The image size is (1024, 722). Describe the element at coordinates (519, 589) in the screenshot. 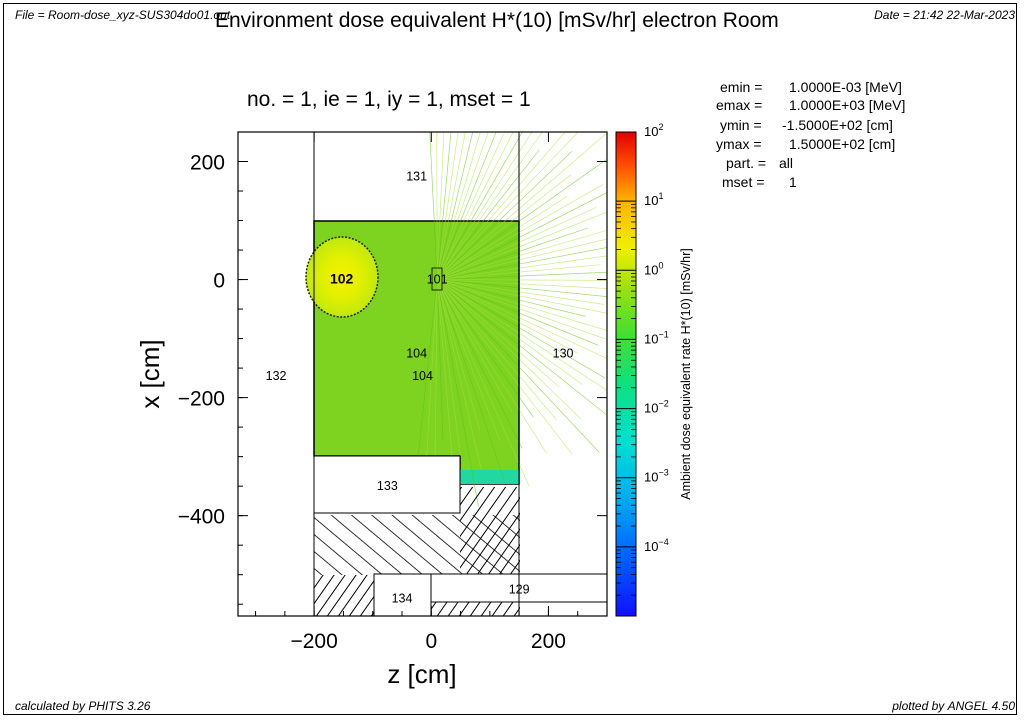

I see `region-label-129: 129` at that location.